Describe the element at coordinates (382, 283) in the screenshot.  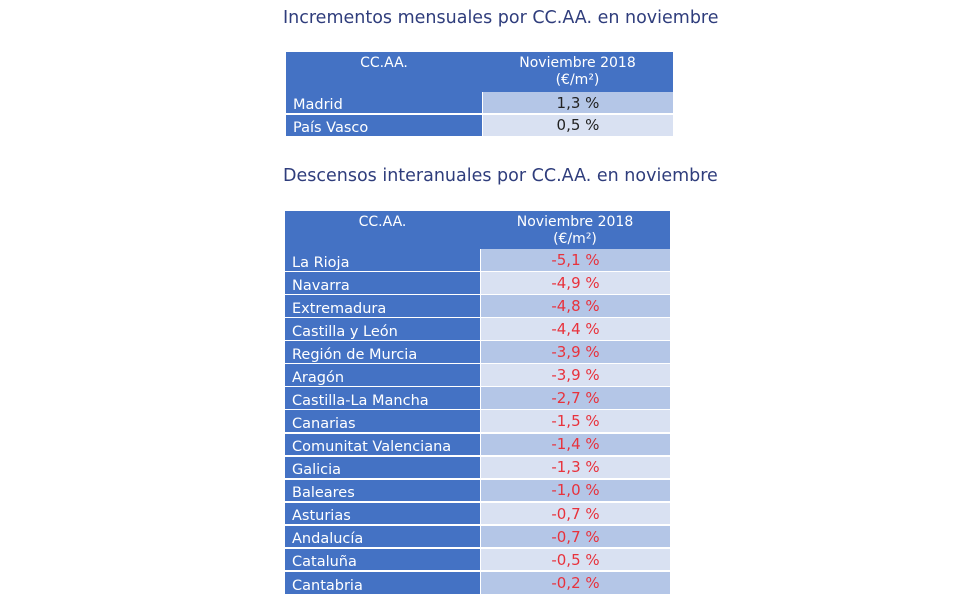
I see `region-cell: Navarra` at that location.